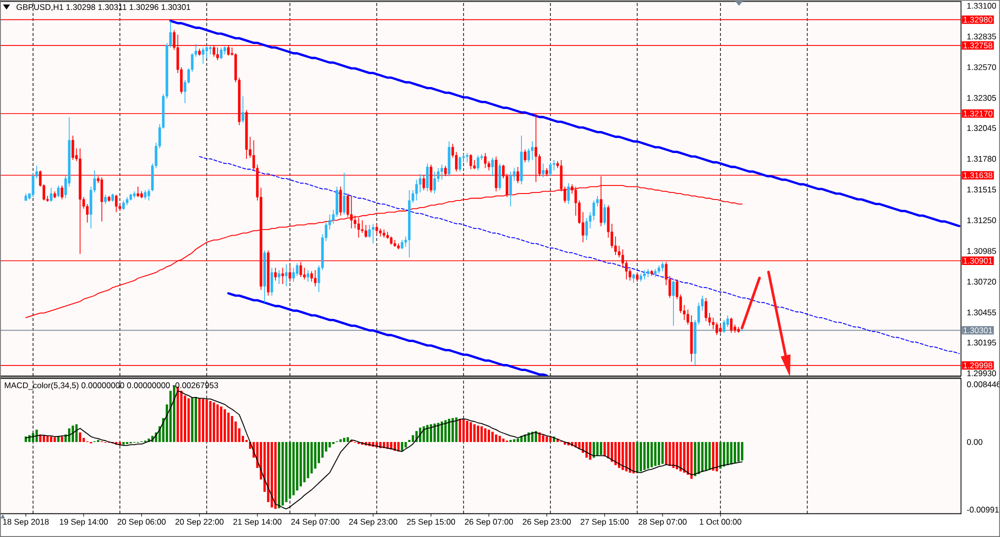  I want to click on ref-line-label: 1.32170, so click(978, 113).